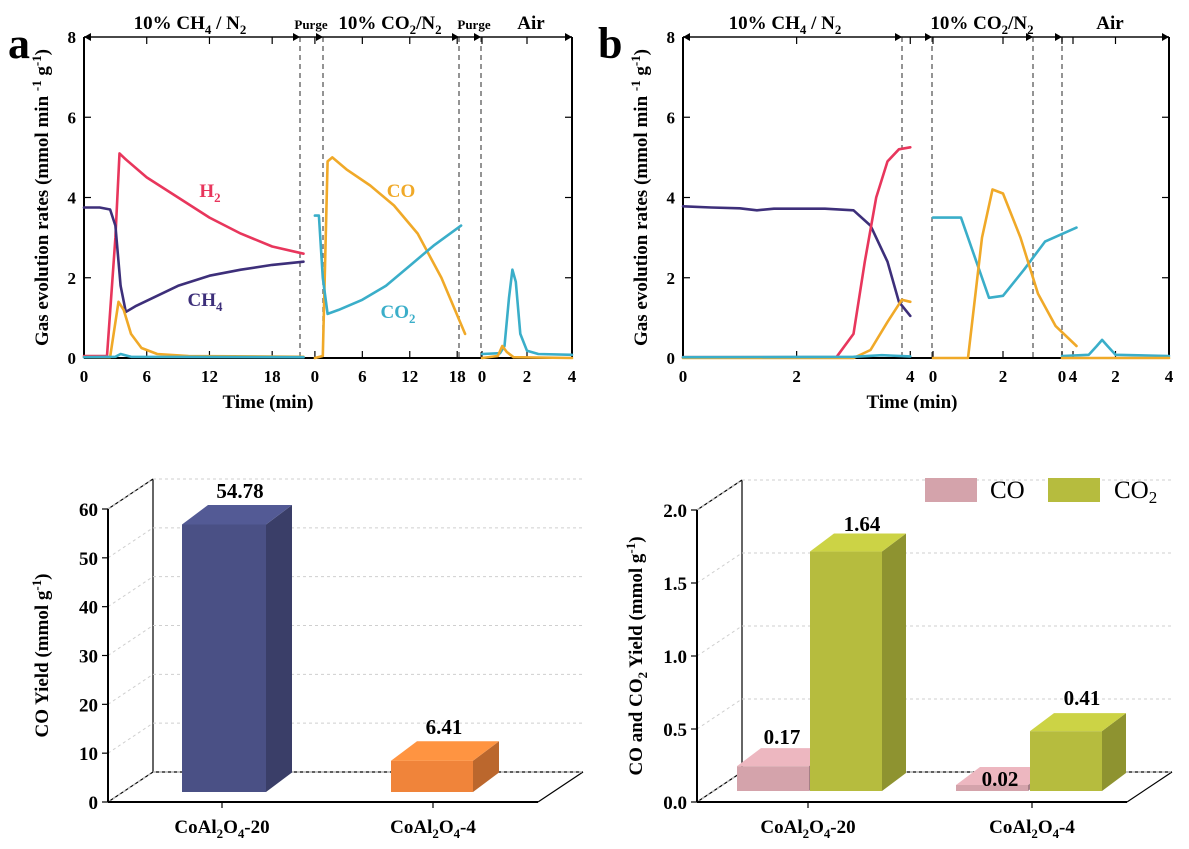  What do you see at coordinates (1007, 490) in the screenshot?
I see `legend-label-co: CO` at bounding box center [1007, 490].